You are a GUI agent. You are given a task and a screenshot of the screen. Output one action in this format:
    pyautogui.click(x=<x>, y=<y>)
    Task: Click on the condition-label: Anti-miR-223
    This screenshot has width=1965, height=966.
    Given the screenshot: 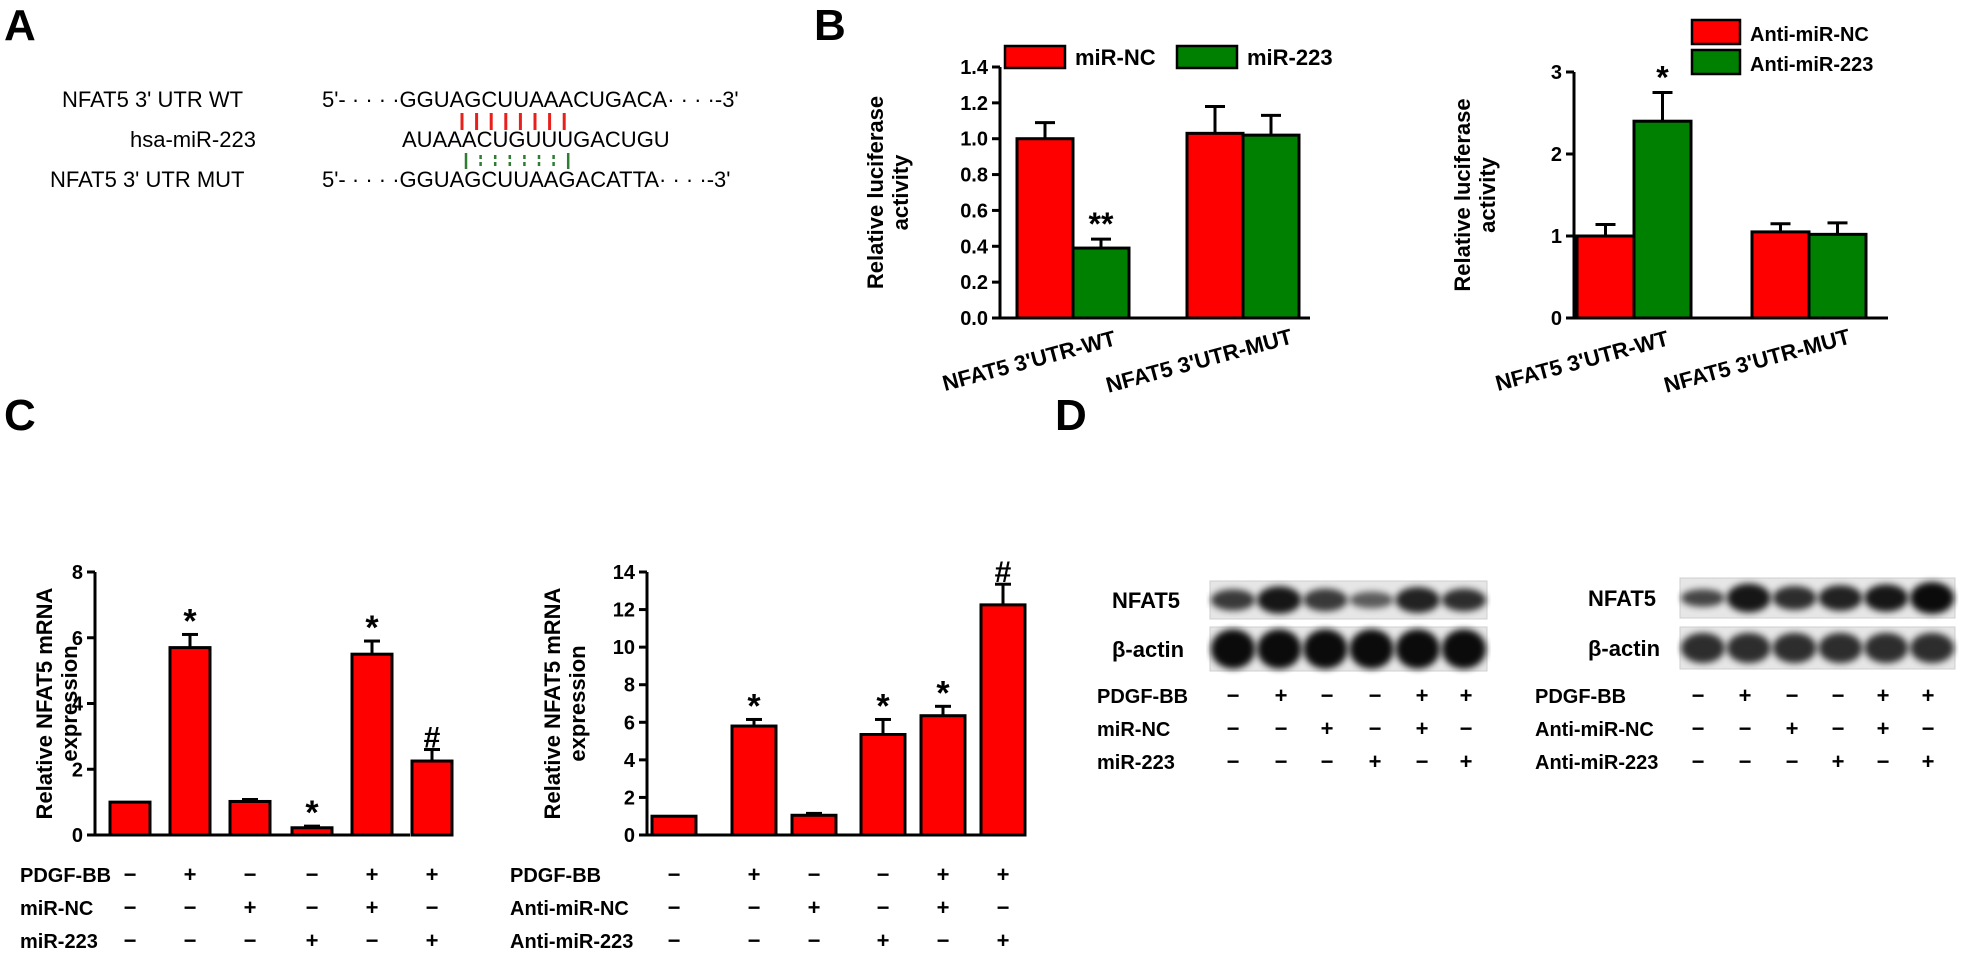 What is the action you would take?
    pyautogui.click(x=571, y=942)
    